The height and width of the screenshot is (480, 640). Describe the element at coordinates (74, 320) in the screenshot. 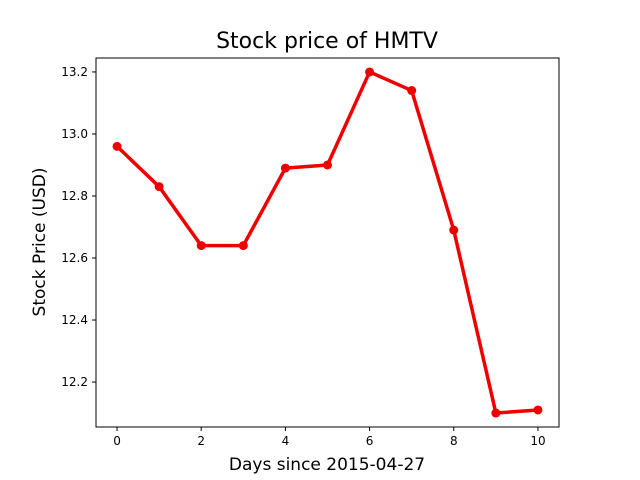

I see `y-tick-label: 12.4` at that location.